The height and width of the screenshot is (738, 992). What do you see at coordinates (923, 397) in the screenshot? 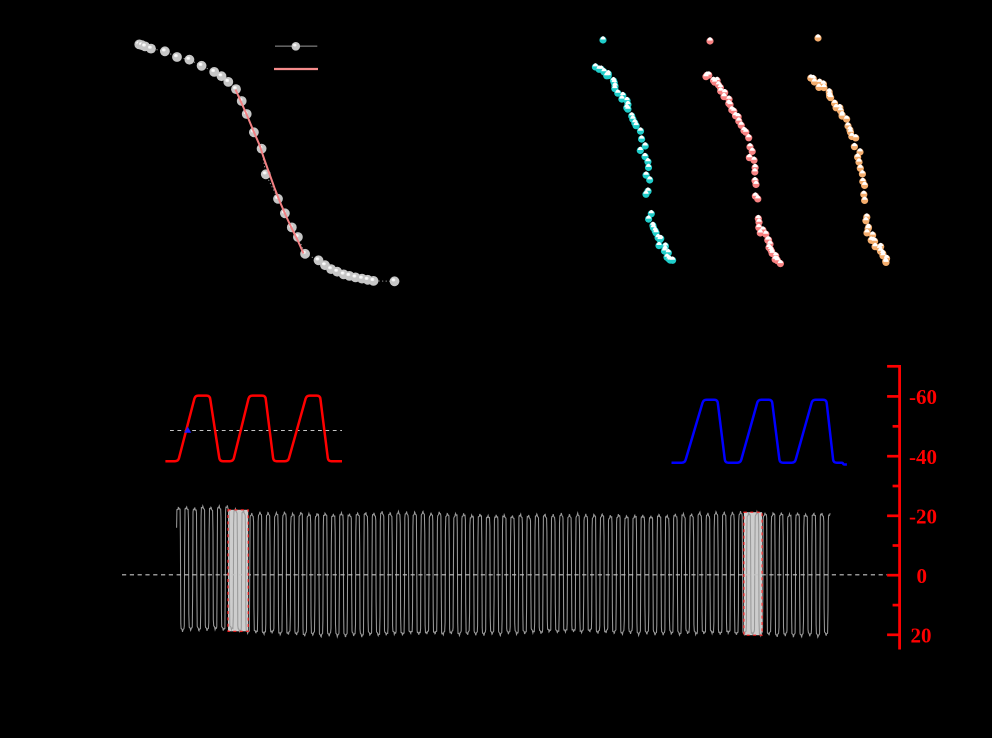
I see `svg-text: -60` at bounding box center [923, 397].